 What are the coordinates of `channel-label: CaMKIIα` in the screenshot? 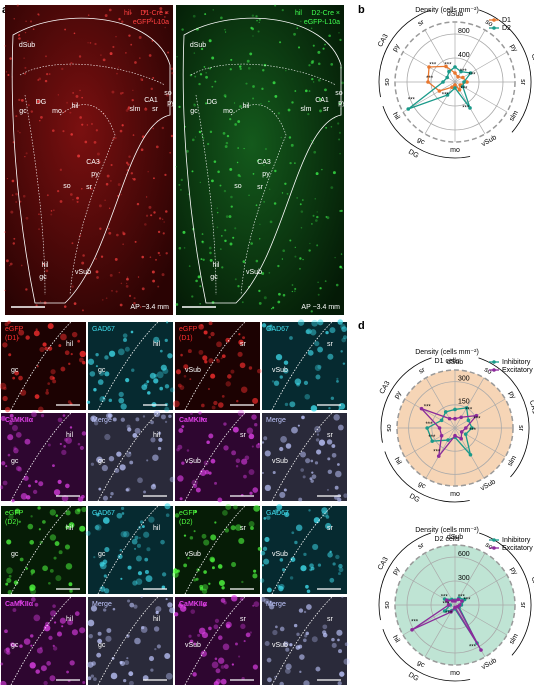 It's located at (193, 604).